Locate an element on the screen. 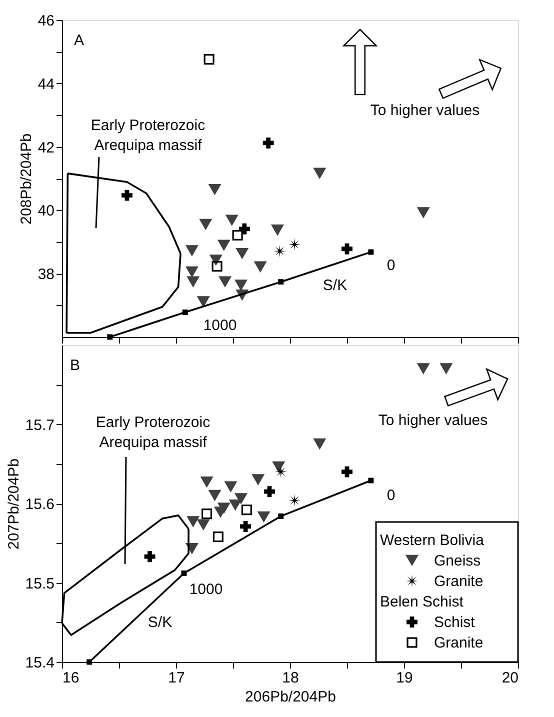  y-tick-label: 38 is located at coordinates (46, 275).